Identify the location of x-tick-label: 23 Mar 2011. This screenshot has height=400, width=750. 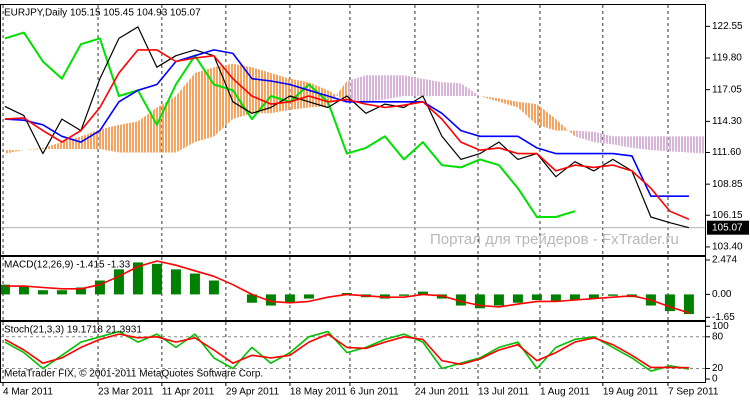
(126, 392).